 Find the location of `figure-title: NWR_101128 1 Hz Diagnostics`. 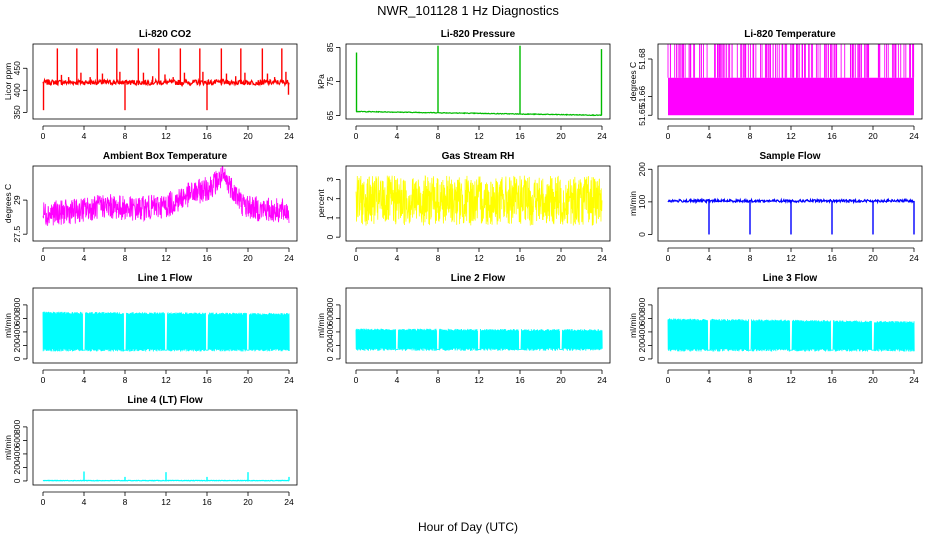

figure-title: NWR_101128 1 Hz Diagnostics is located at coordinates (468, 10).